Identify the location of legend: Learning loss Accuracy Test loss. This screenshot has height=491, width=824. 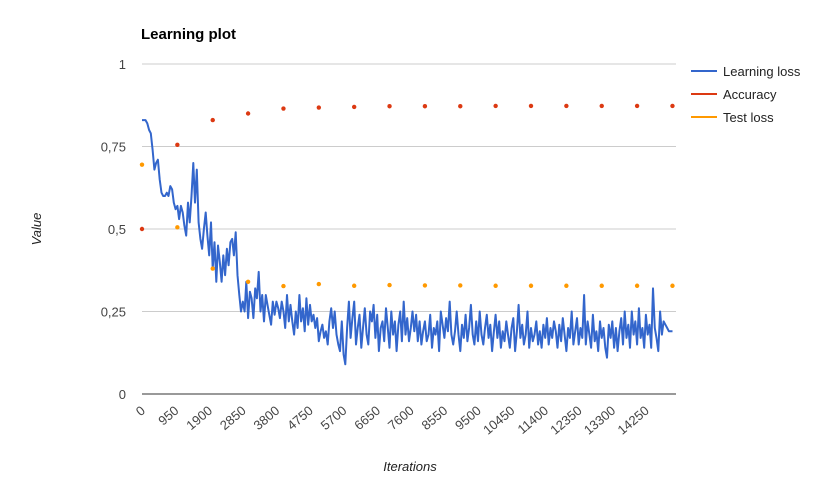
(746, 94).